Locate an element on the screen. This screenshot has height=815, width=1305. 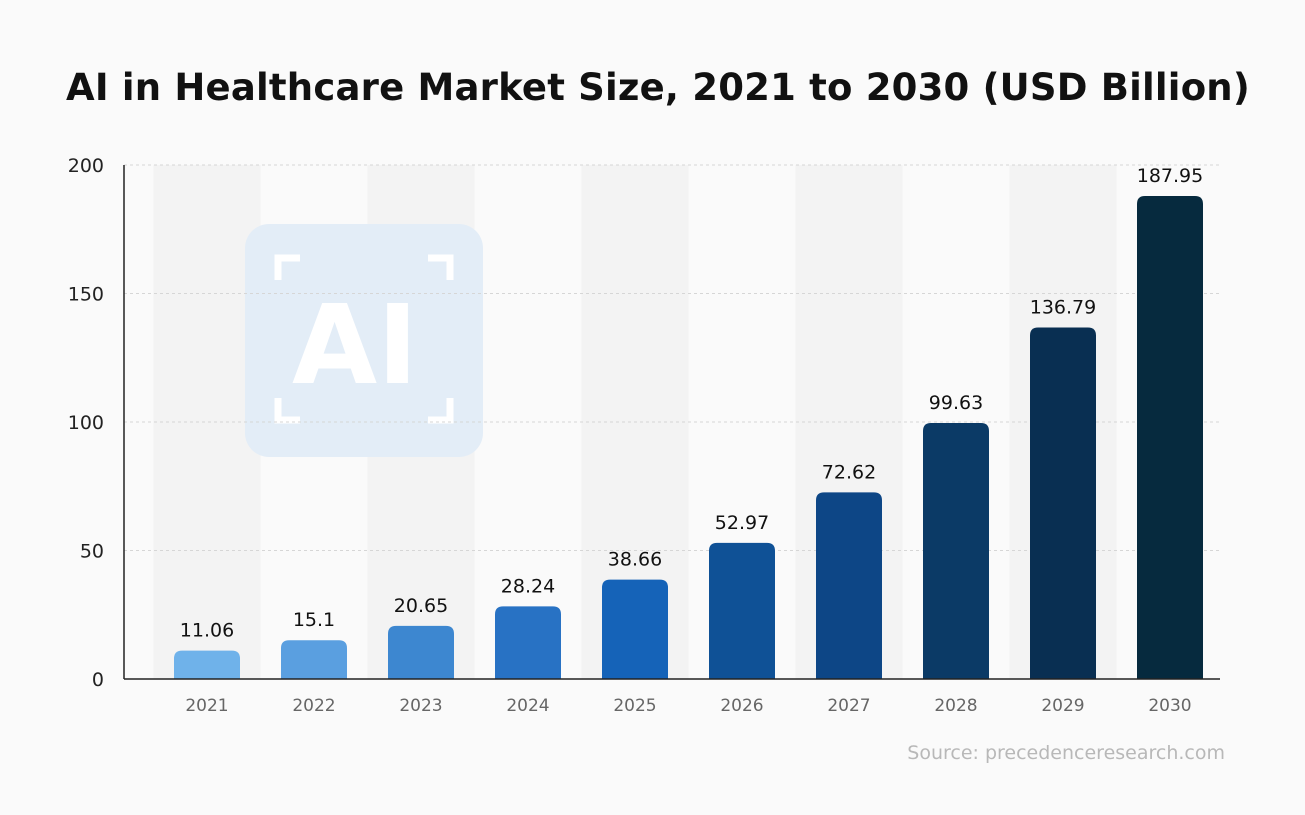
data-label: 38.66 is located at coordinates (635, 560).